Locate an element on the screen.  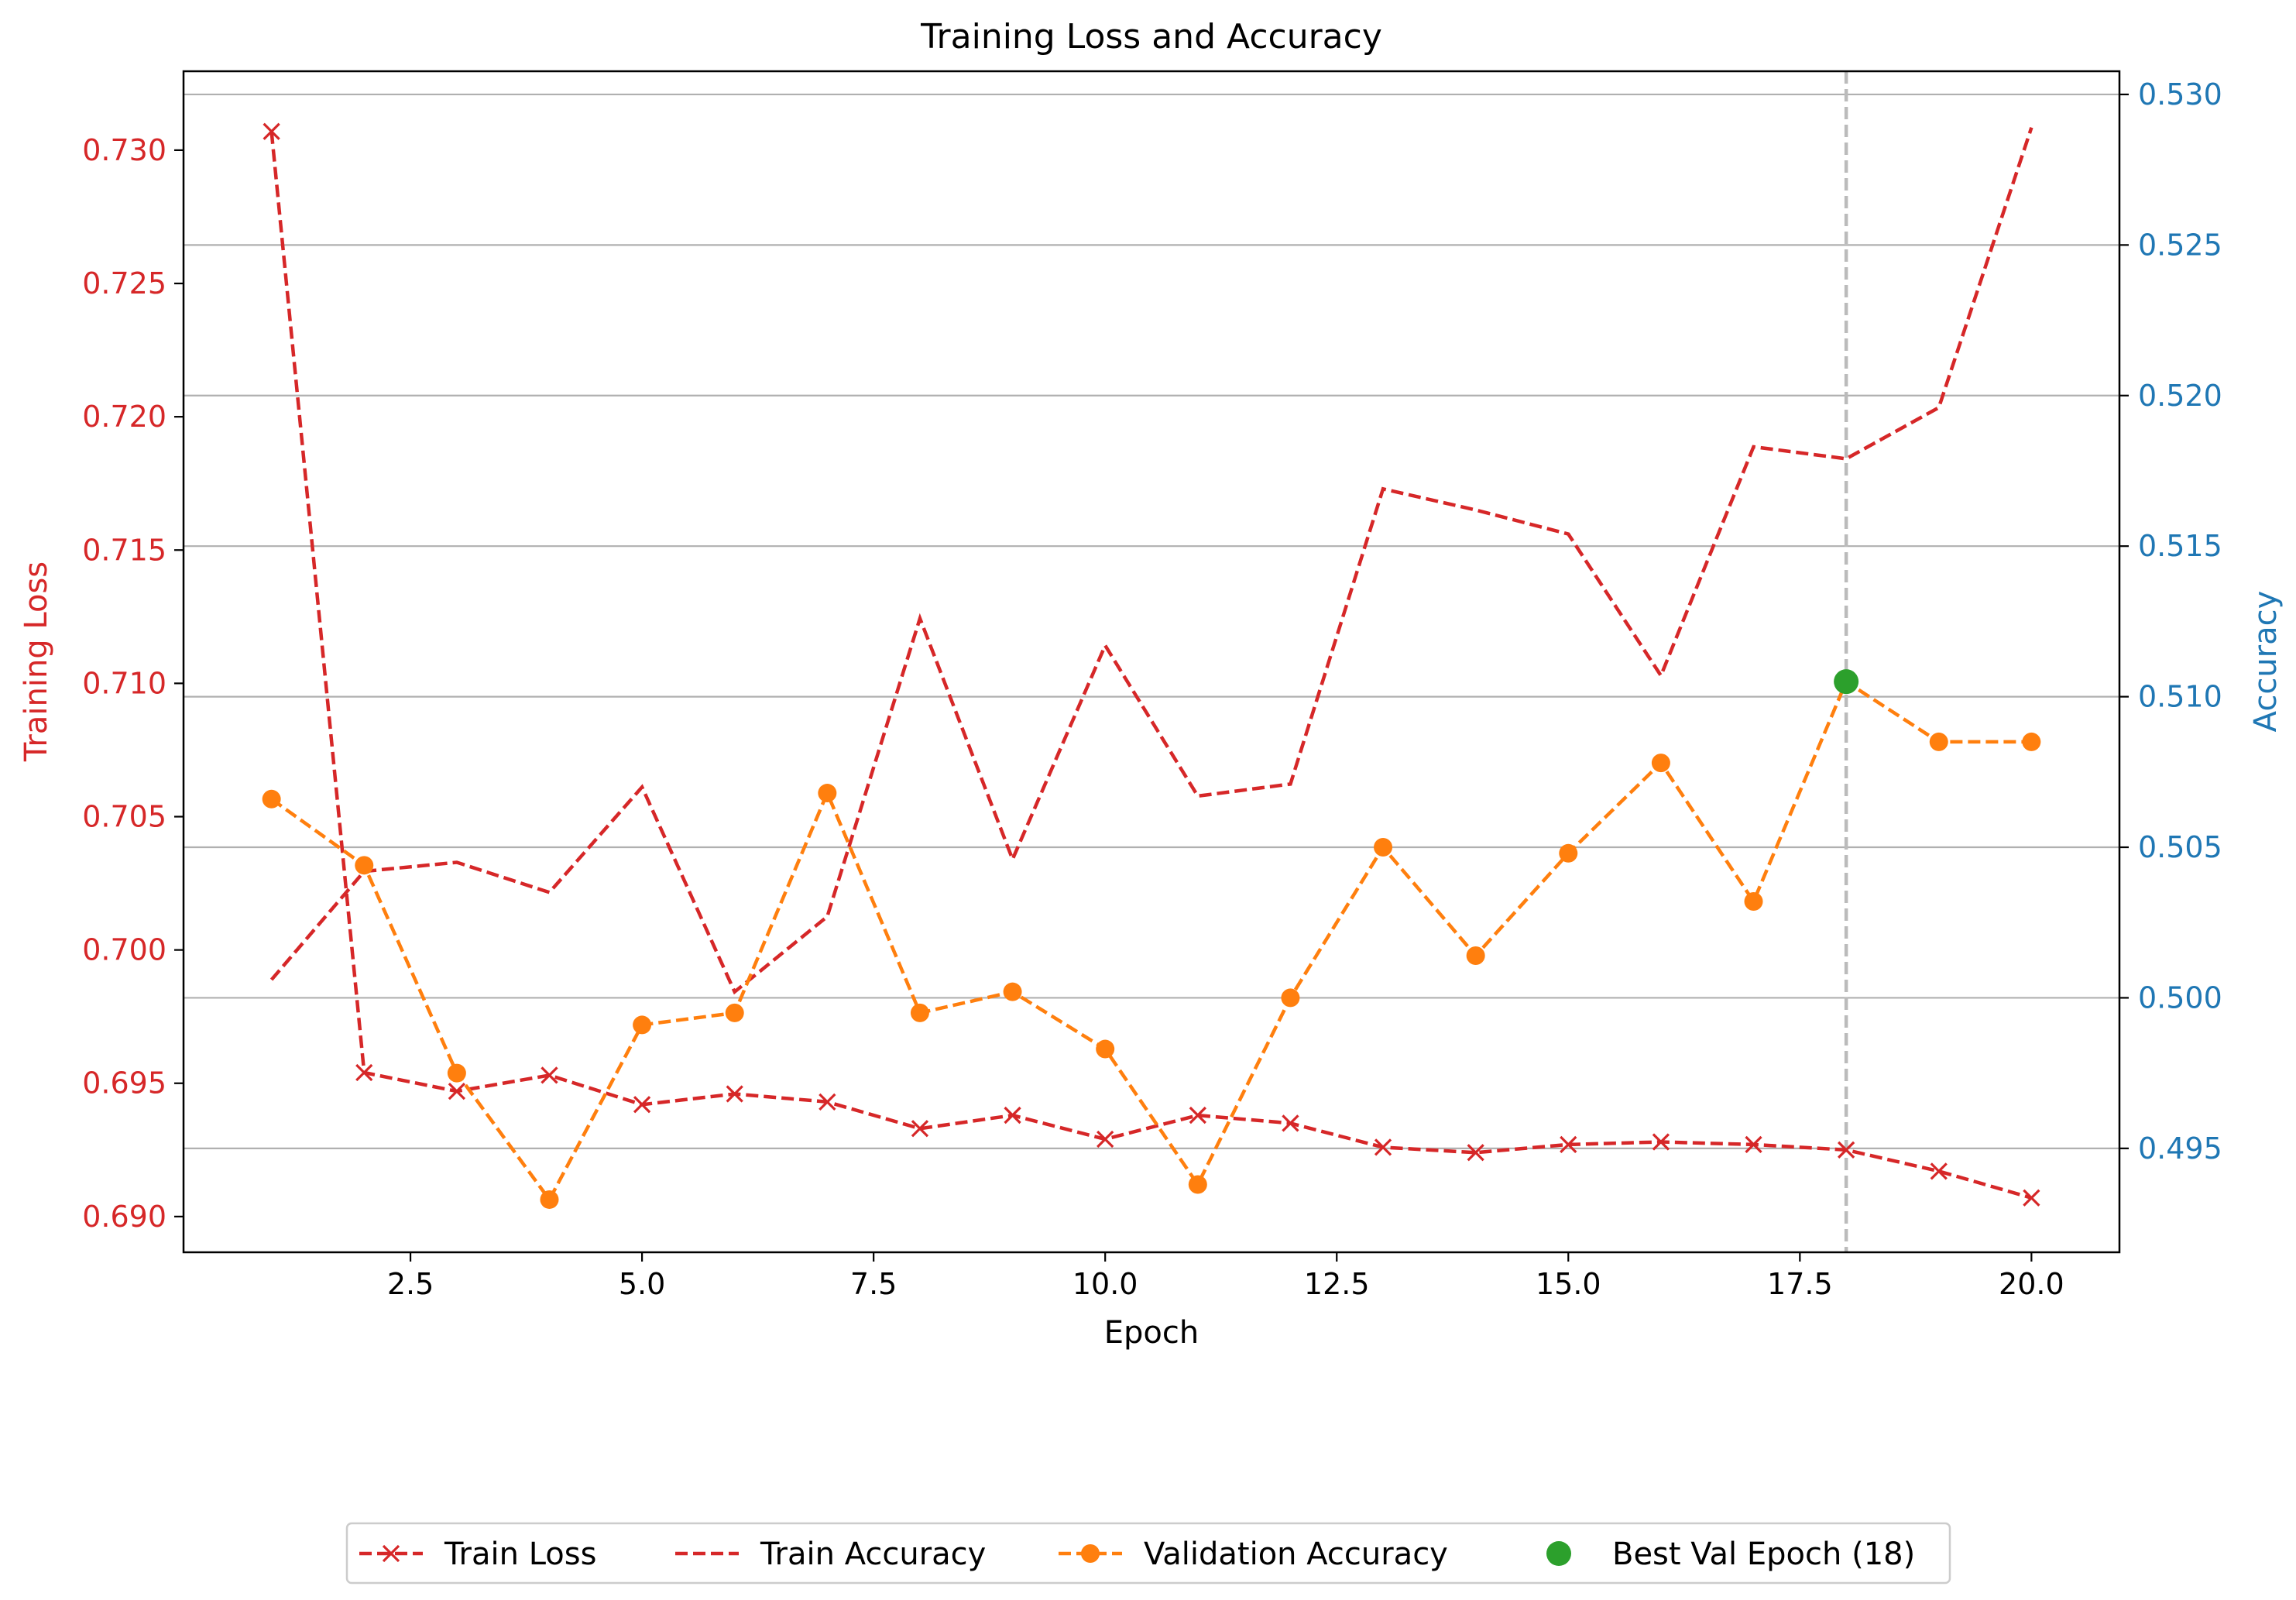
legend-entry: Validation Accuracy is located at coordinates (1253, 1554).